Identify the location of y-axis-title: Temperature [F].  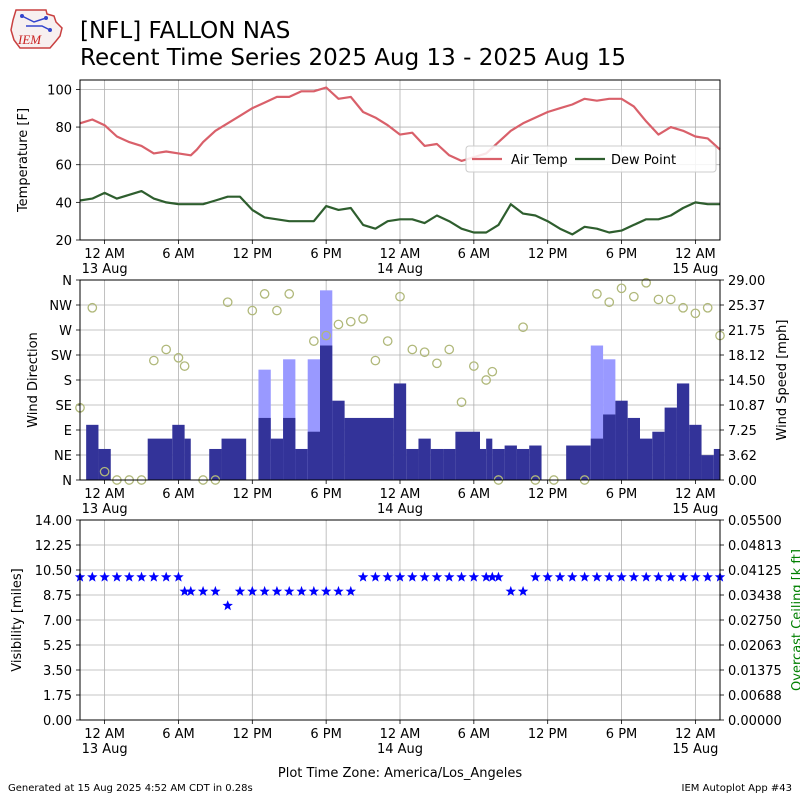
(23, 160).